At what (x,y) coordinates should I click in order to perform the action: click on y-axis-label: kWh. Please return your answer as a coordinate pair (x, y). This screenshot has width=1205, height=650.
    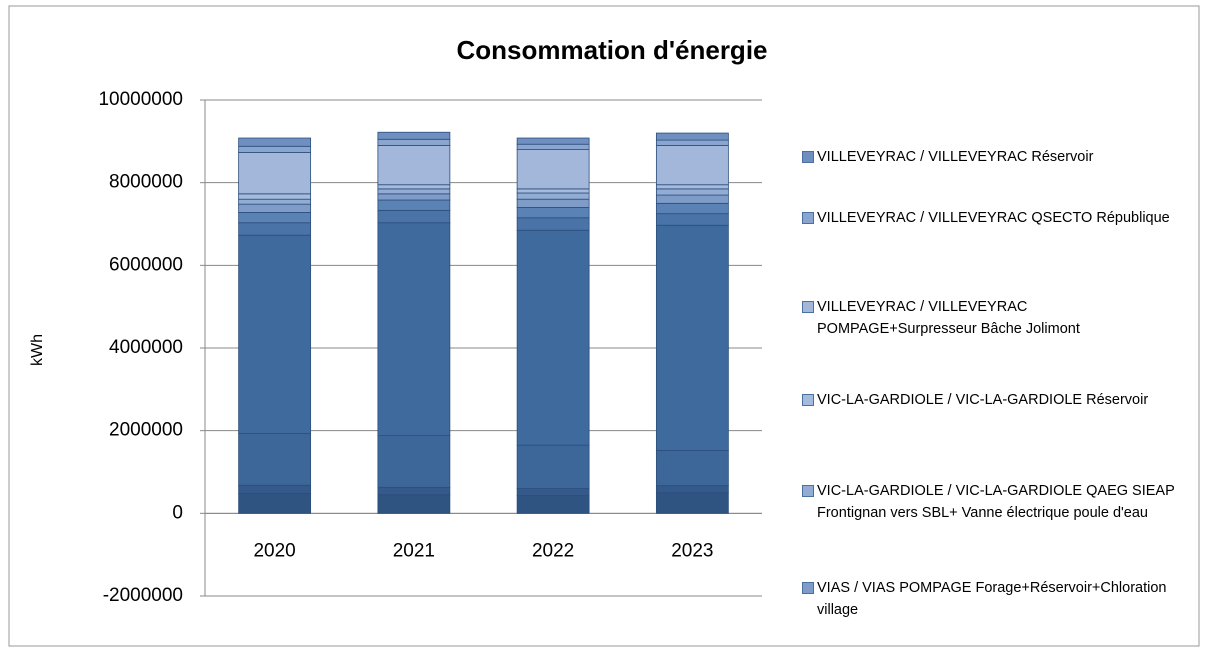
    Looking at the image, I should click on (37, 350).